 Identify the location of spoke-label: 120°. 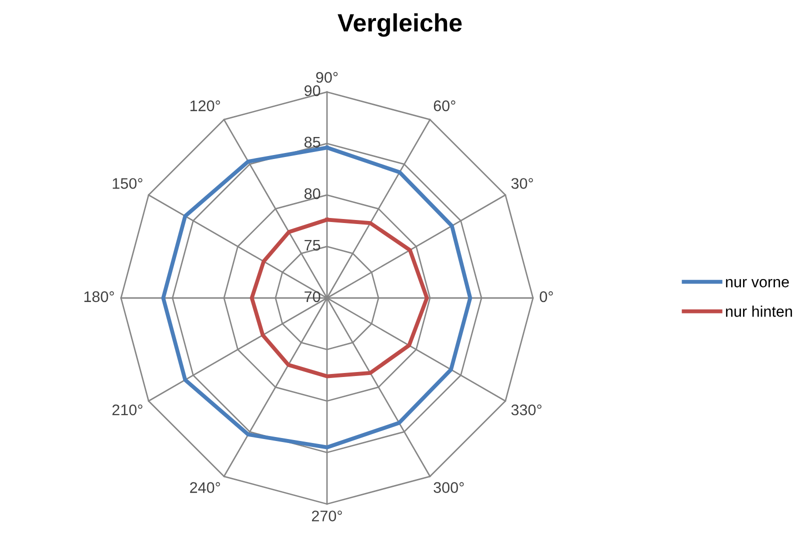
(205, 106).